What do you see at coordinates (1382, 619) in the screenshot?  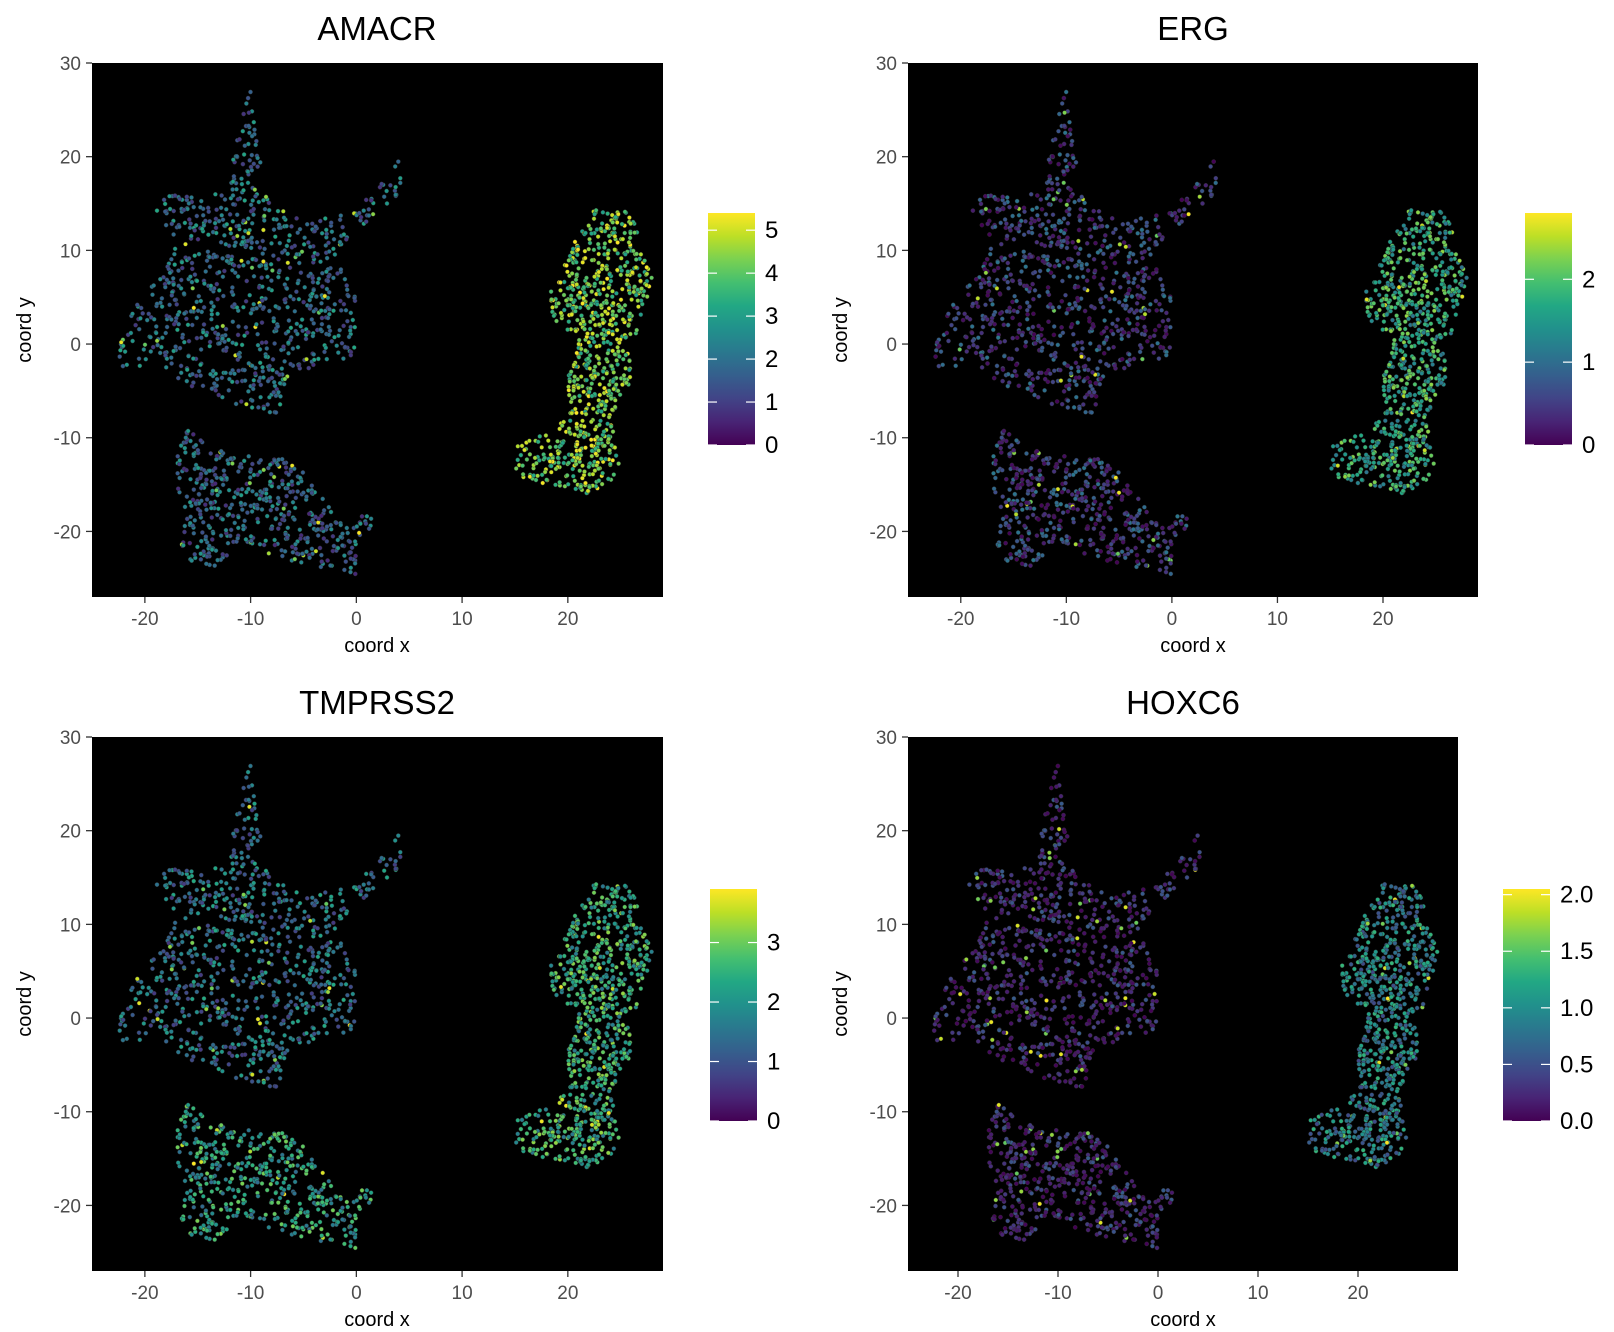 I see `x-tick-label: 20` at bounding box center [1382, 619].